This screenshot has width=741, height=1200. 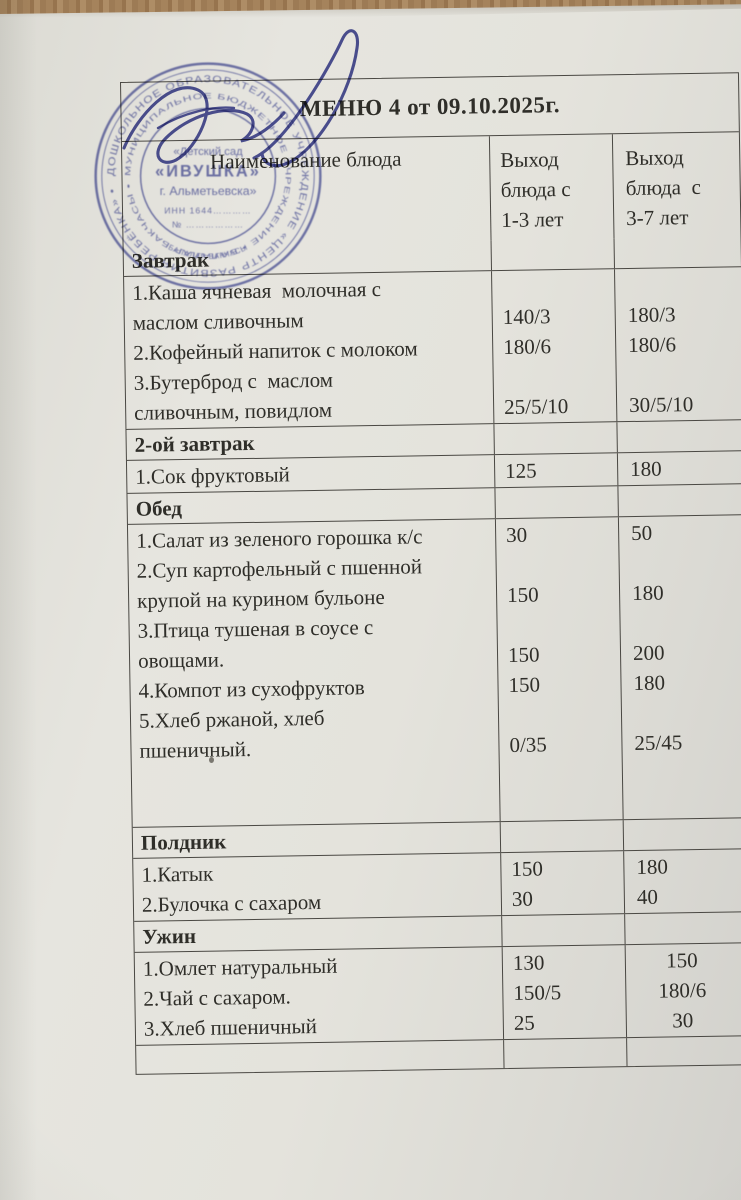 I want to click on handwritten-signature, so click(x=241, y=98).